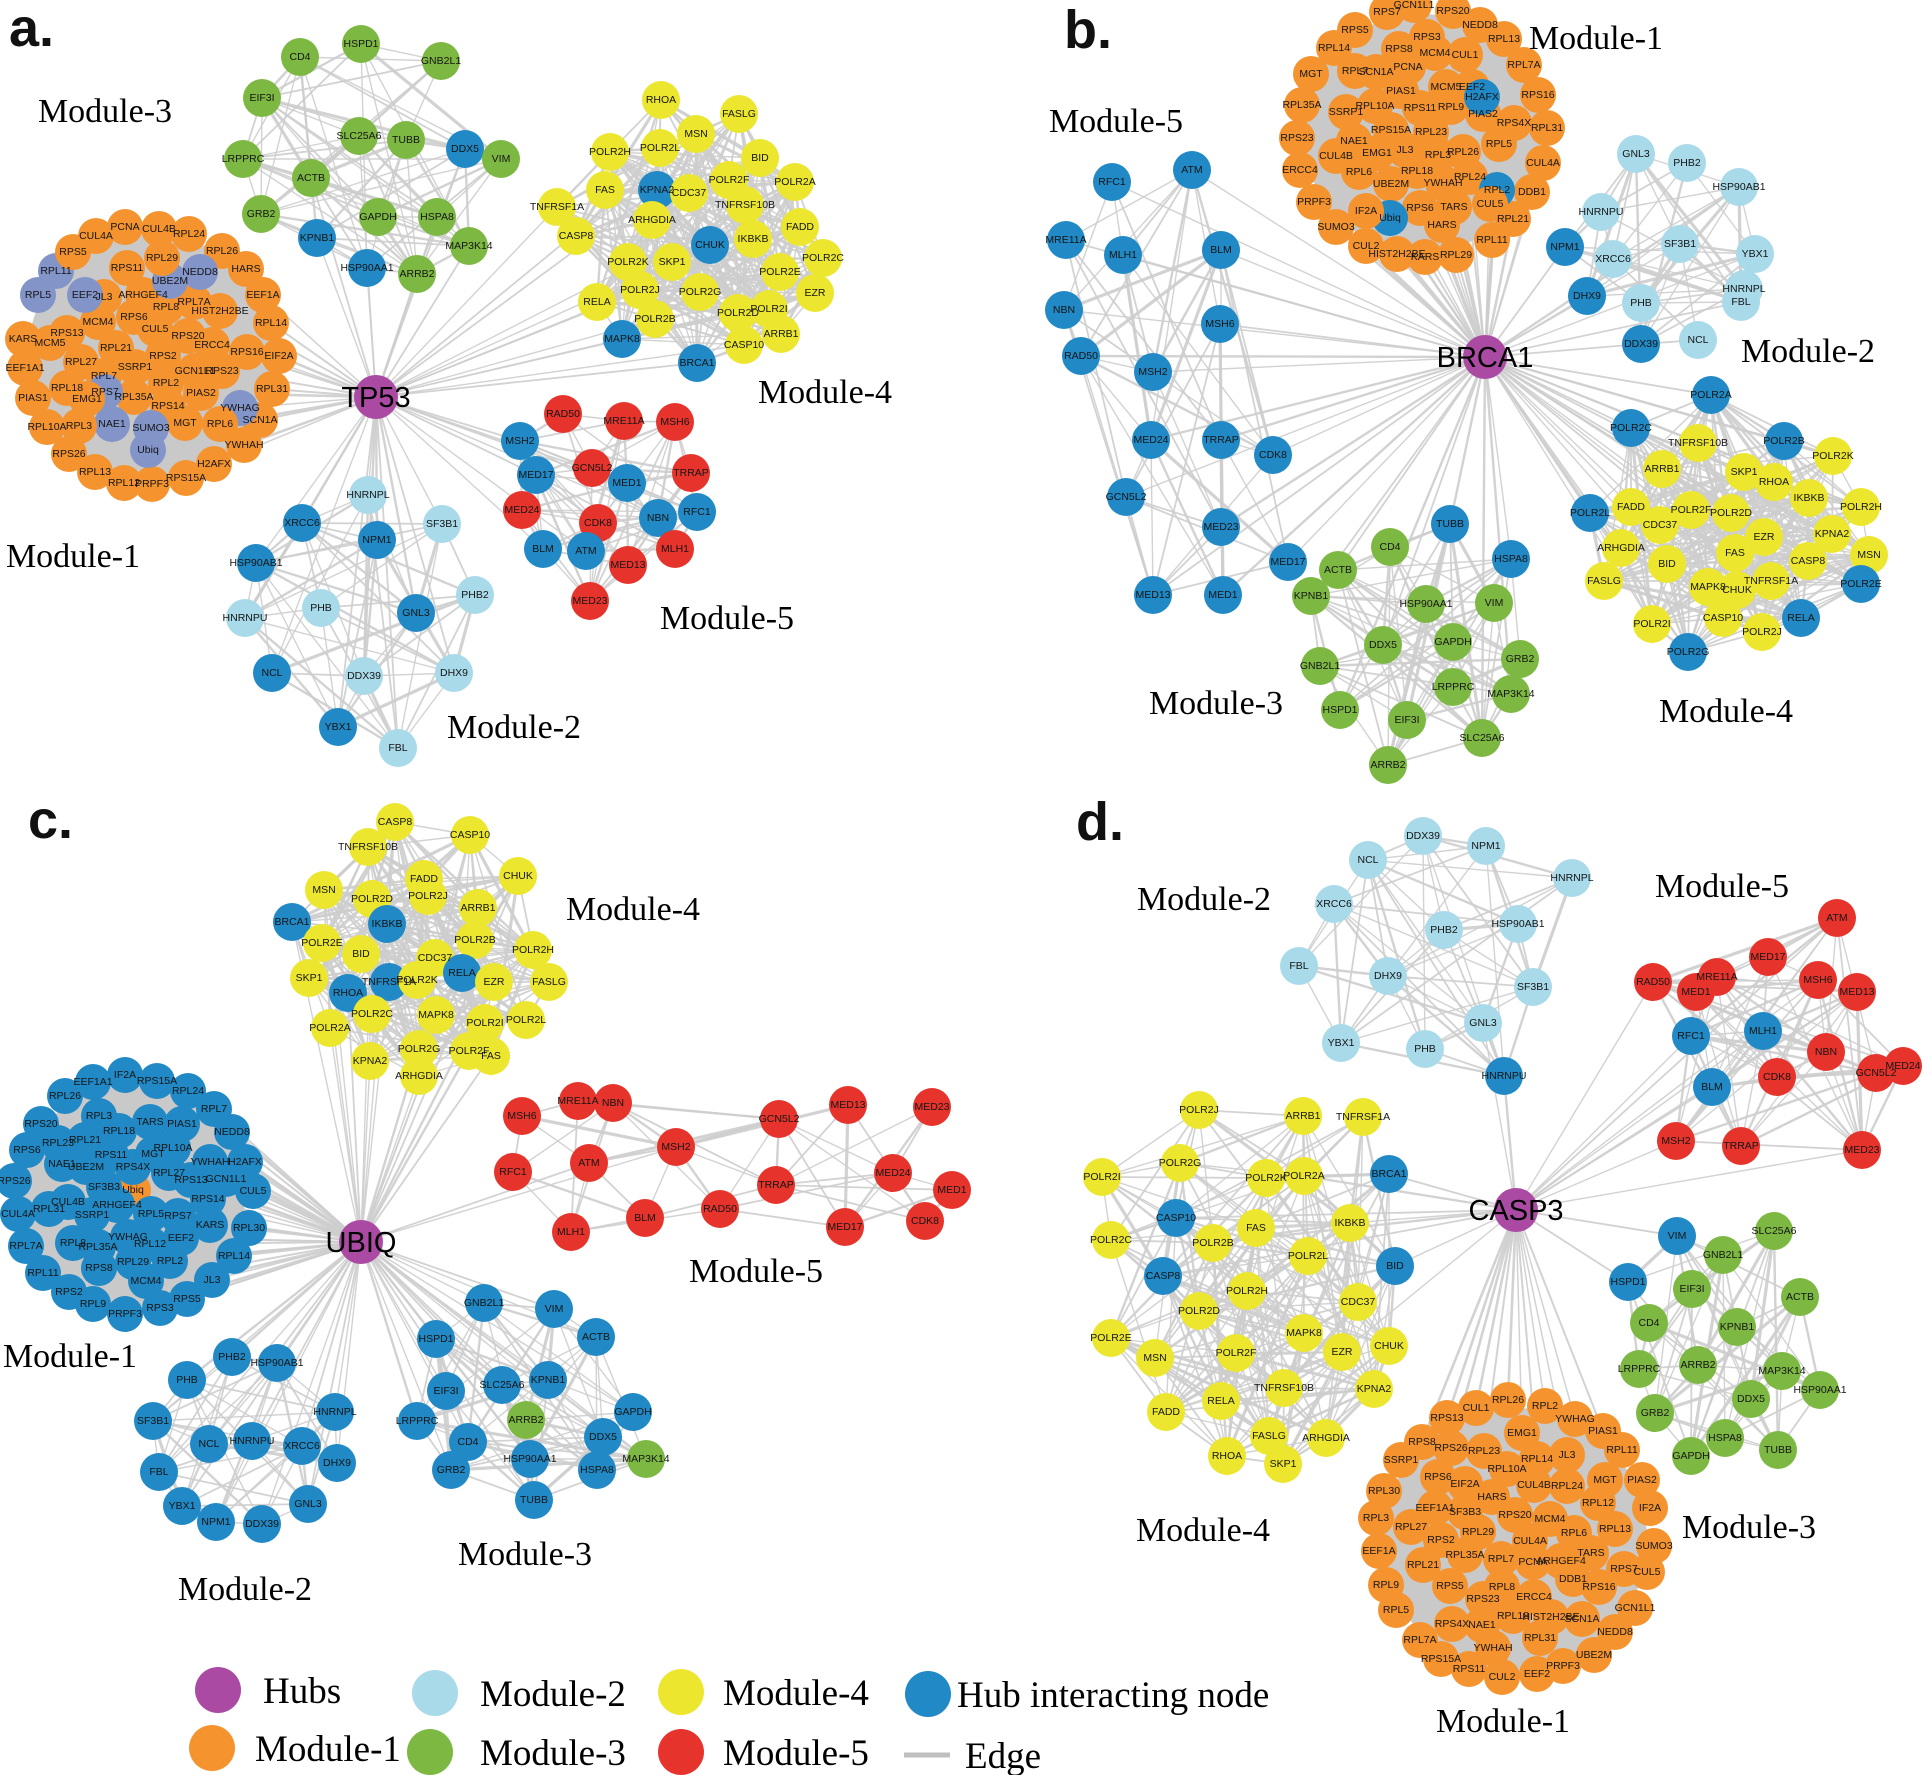 Image resolution: width=1923 pixels, height=1775 pixels. I want to click on svg-text: CUL4A, so click(1543, 163).